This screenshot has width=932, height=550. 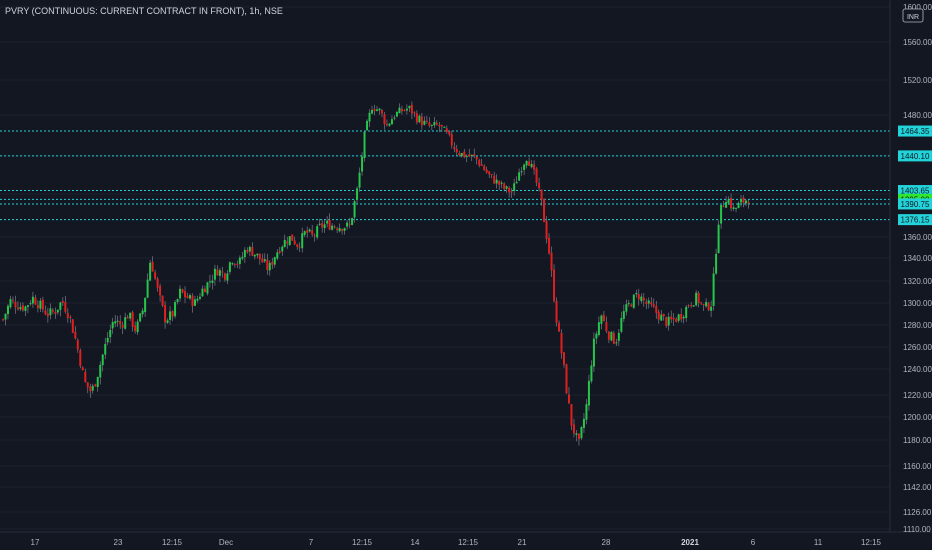 I want to click on level-label-bg, so click(x=915, y=191).